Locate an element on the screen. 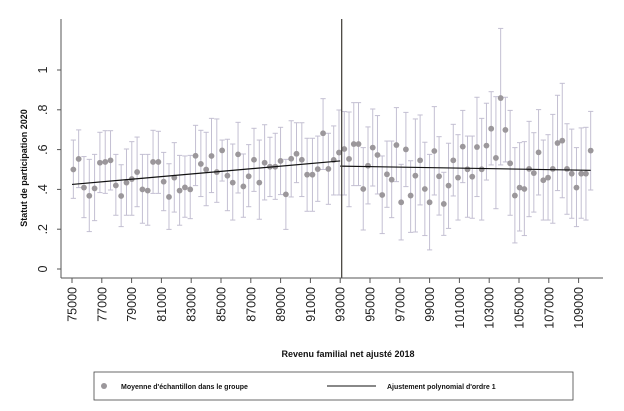  x-tick-label: 75000 is located at coordinates (73, 304).